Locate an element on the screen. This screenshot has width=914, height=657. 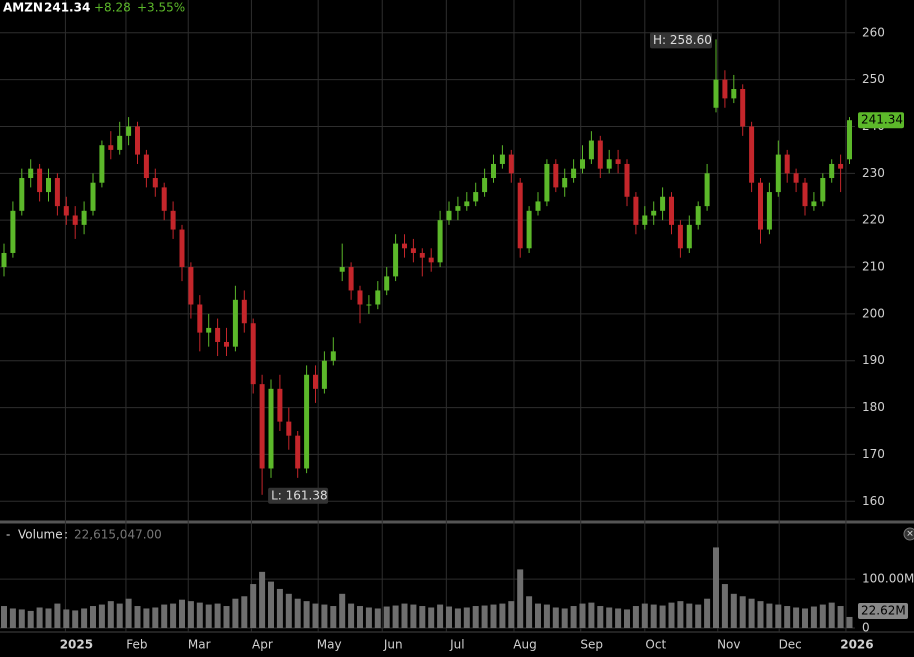
x-tick-label: Oct is located at coordinates (655, 645).